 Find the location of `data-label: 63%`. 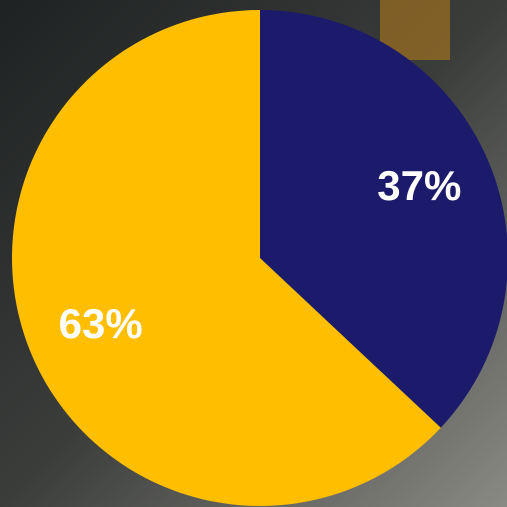

data-label: 63% is located at coordinates (101, 323).